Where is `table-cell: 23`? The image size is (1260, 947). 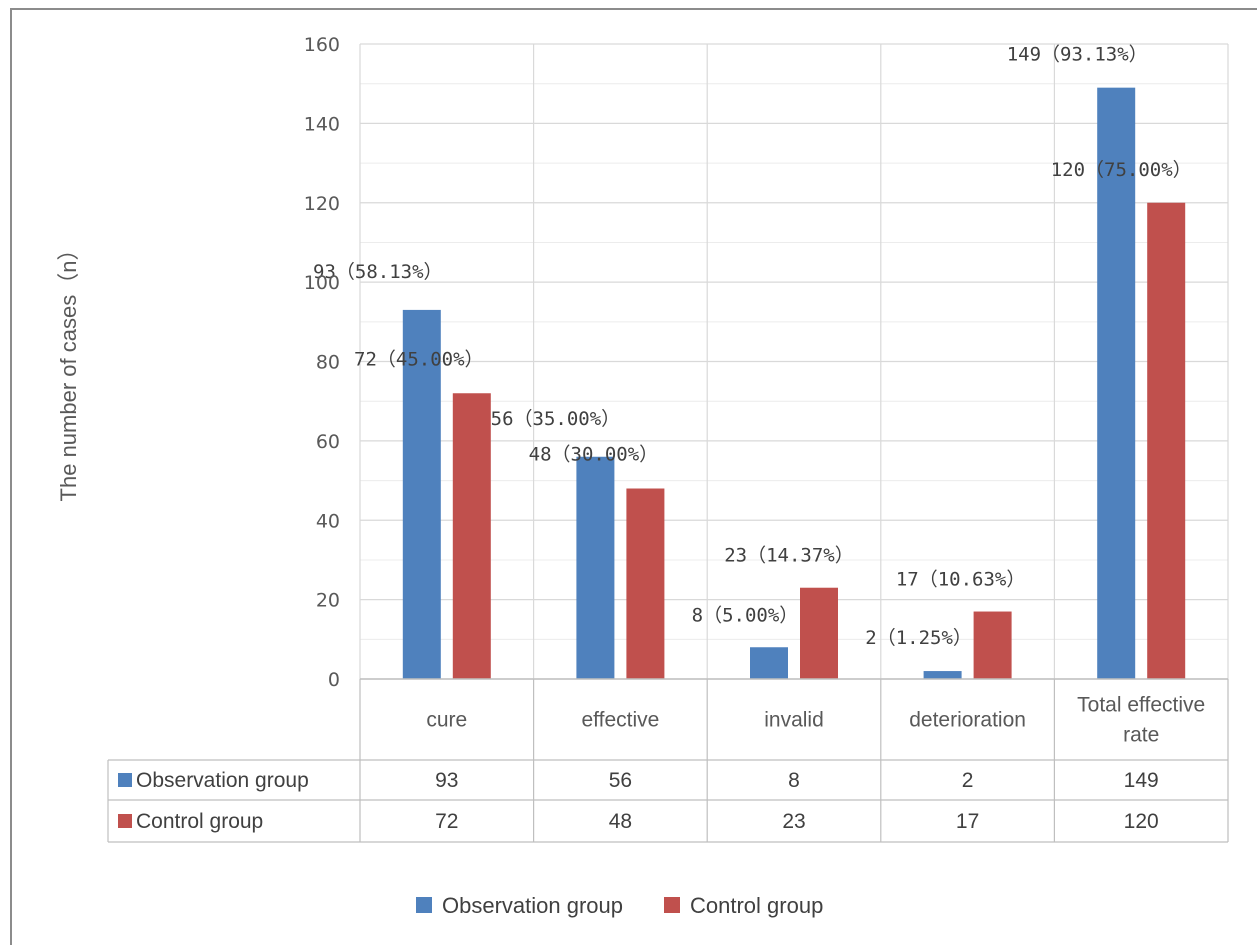
table-cell: 23 is located at coordinates (793, 821).